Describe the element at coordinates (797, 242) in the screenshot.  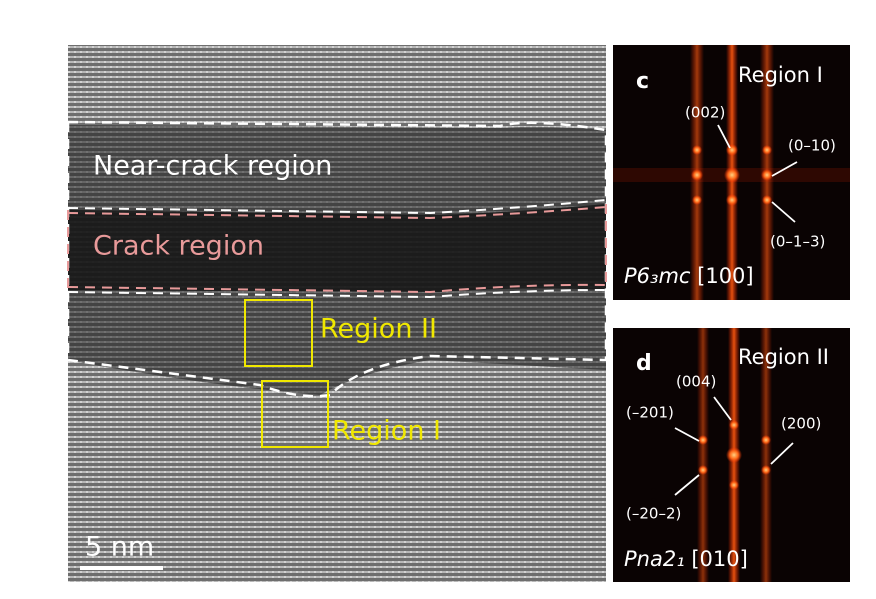
I see `spot-label: (0–1–3)` at that location.